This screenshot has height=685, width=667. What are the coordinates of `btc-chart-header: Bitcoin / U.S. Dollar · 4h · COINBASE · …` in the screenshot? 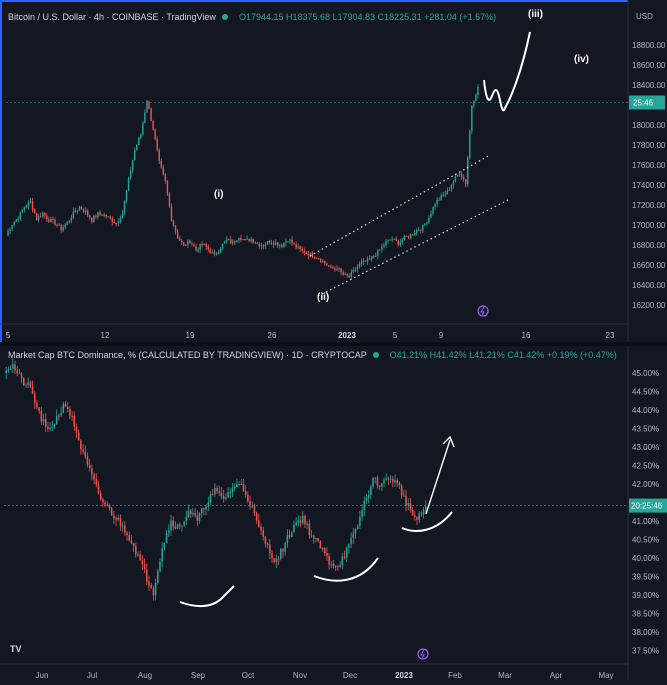 It's located at (252, 17).